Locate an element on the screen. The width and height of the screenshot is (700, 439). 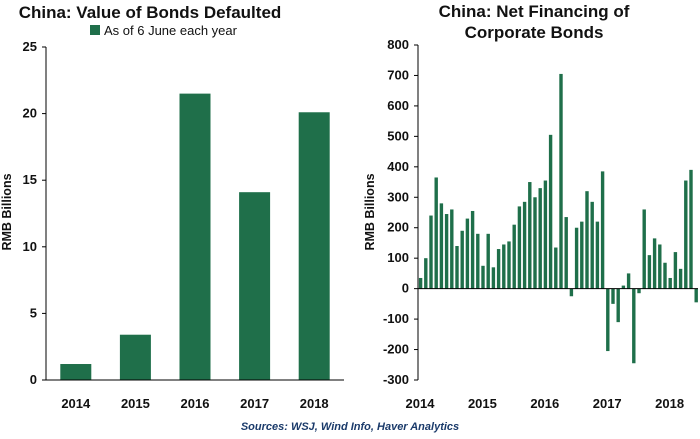
y-tick-label: 20 is located at coordinates (30, 113).